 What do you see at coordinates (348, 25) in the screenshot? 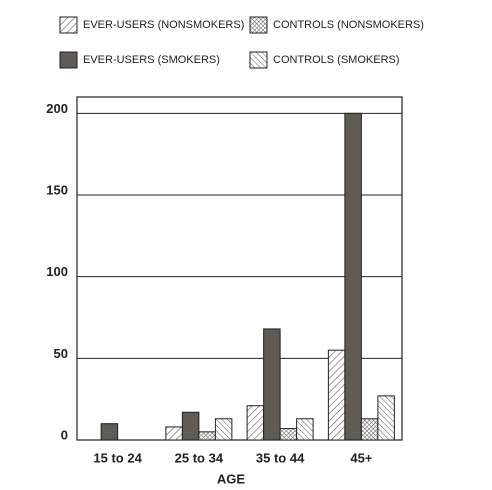
I see `legend-label: CONTROLS (NONSMOKERS)` at bounding box center [348, 25].